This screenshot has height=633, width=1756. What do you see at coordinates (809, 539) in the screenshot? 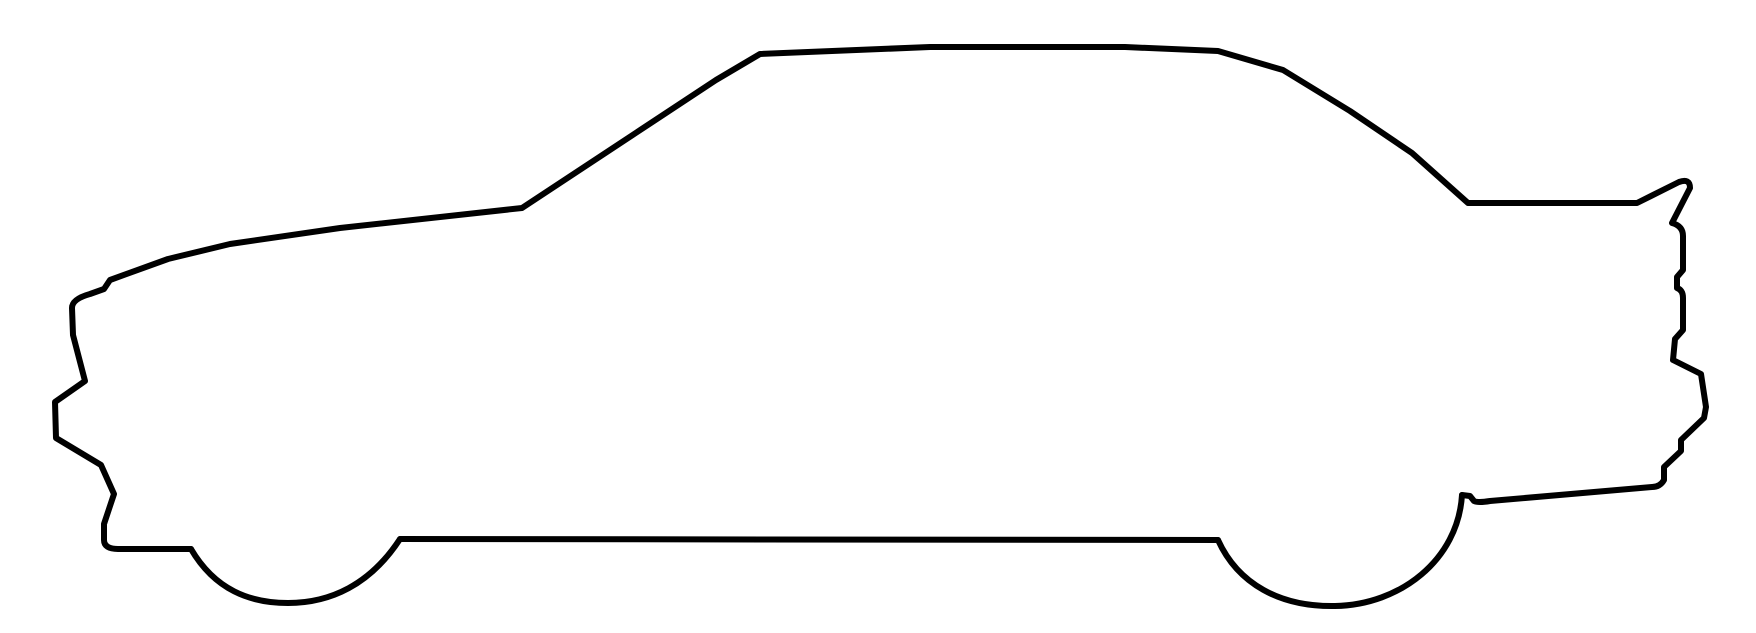
I see `rocker-panel-line` at bounding box center [809, 539].